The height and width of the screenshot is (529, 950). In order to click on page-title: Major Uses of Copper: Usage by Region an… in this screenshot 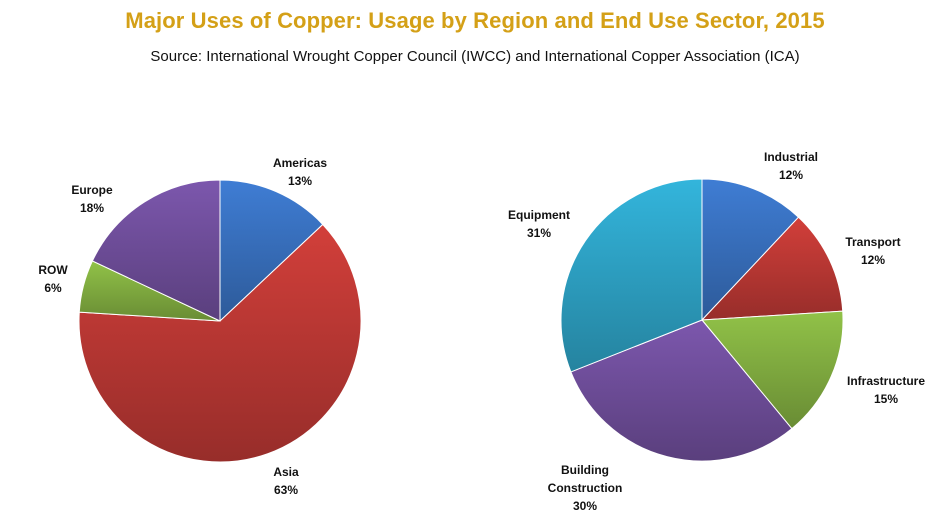, I will do `click(475, 20)`.